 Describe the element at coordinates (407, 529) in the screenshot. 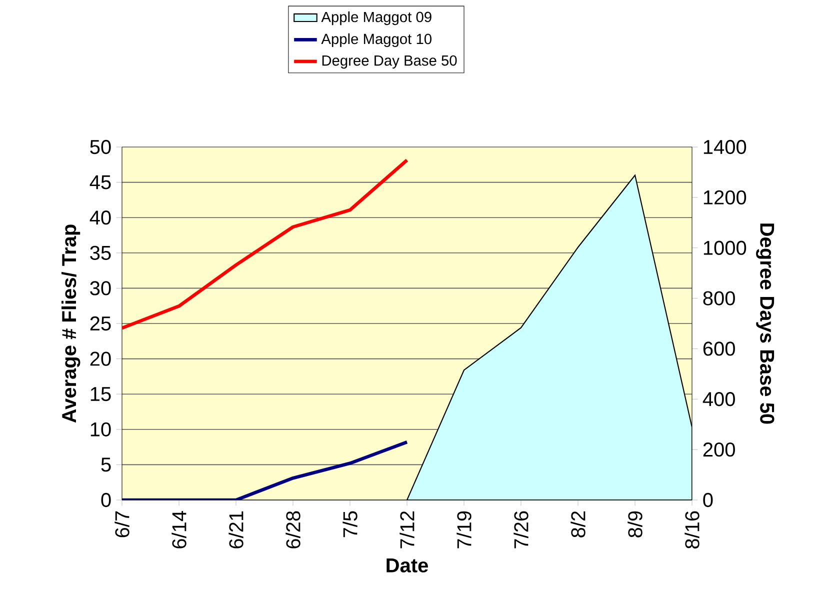

I see `x-tick-label: 7/12` at that location.